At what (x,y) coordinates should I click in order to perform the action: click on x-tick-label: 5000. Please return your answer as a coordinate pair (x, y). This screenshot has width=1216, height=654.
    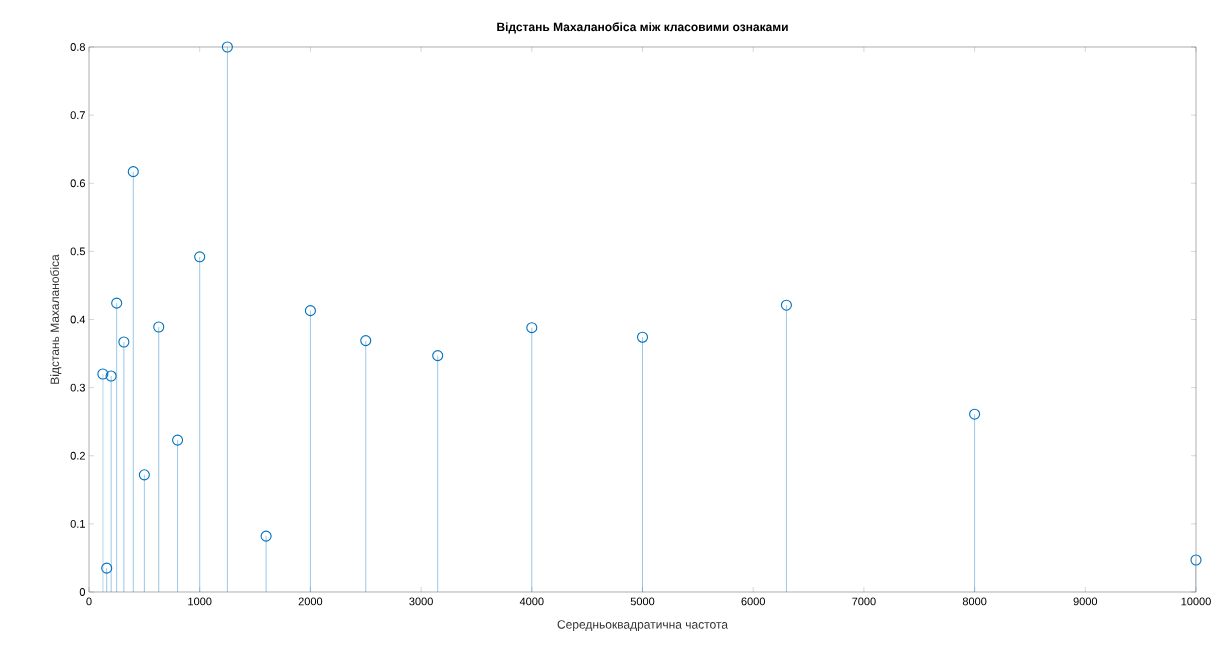
    Looking at the image, I should click on (642, 601).